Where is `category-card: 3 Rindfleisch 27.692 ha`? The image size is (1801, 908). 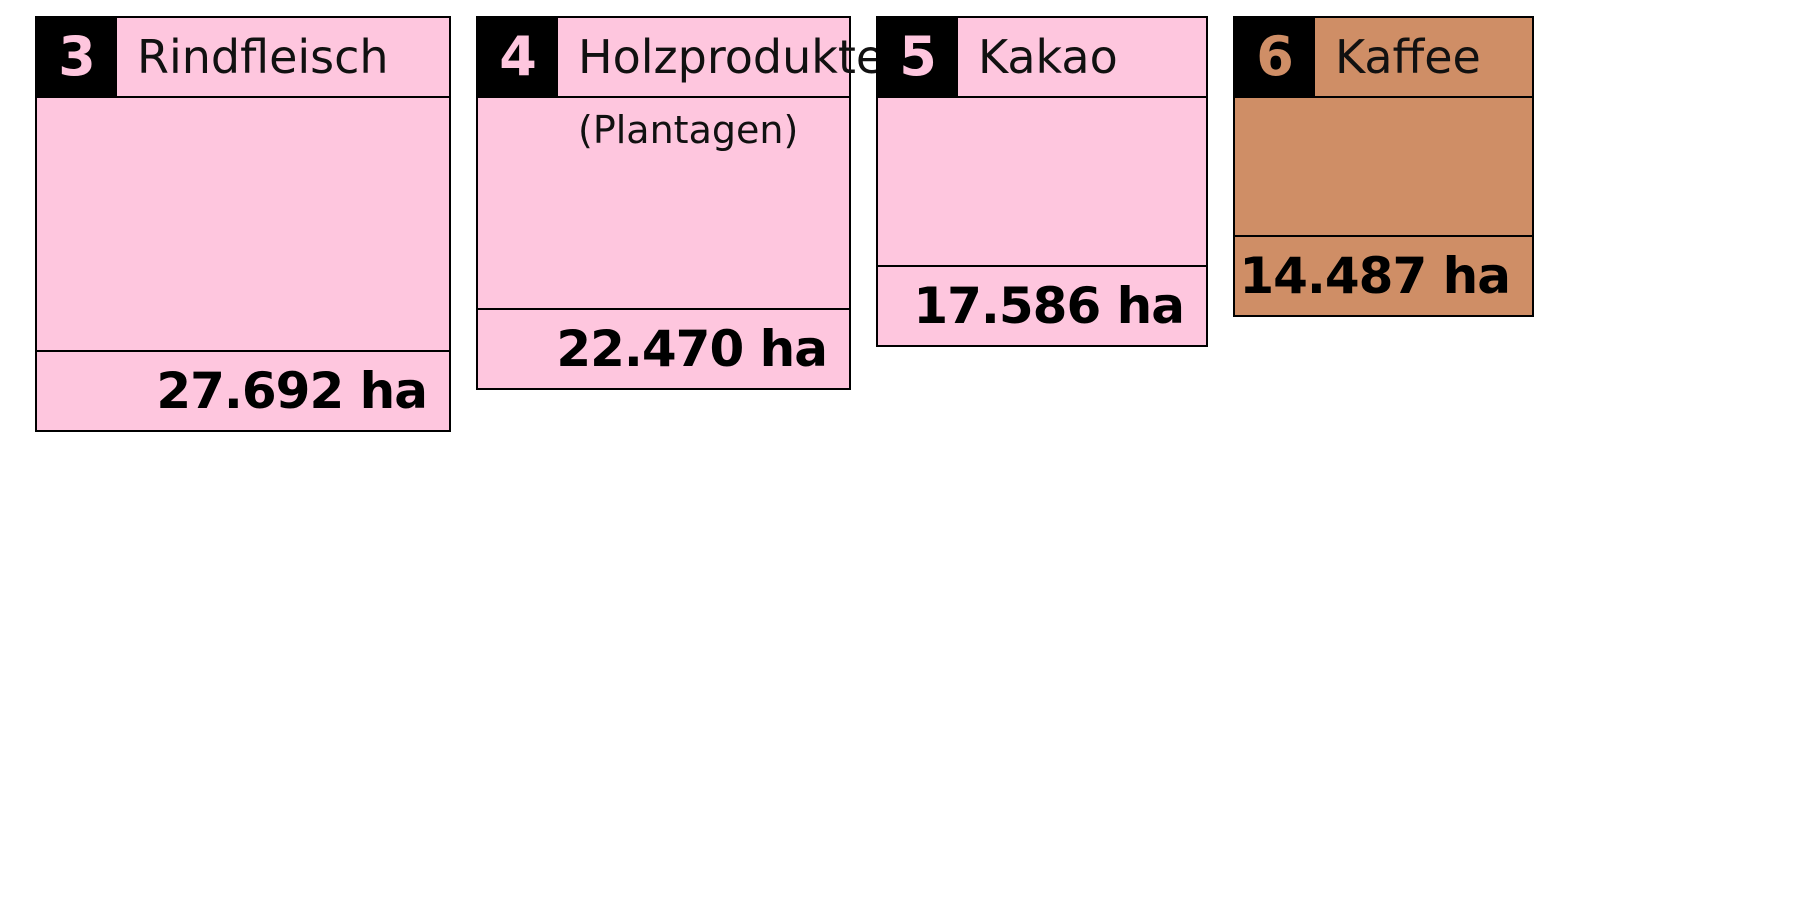
category-card: 3 Rindfleisch 27.692 ha is located at coordinates (243, 224).